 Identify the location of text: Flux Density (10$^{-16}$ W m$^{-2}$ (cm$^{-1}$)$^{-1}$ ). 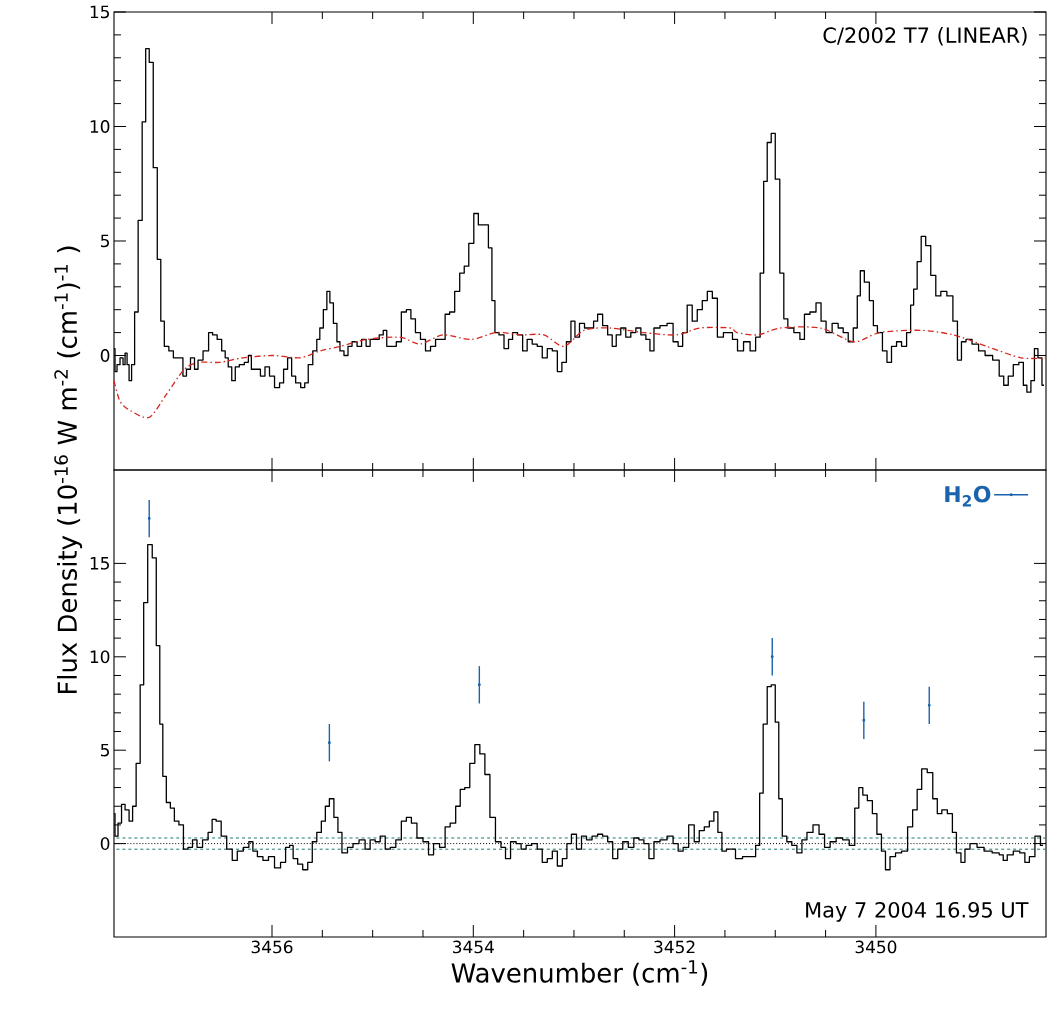
(68, 470).